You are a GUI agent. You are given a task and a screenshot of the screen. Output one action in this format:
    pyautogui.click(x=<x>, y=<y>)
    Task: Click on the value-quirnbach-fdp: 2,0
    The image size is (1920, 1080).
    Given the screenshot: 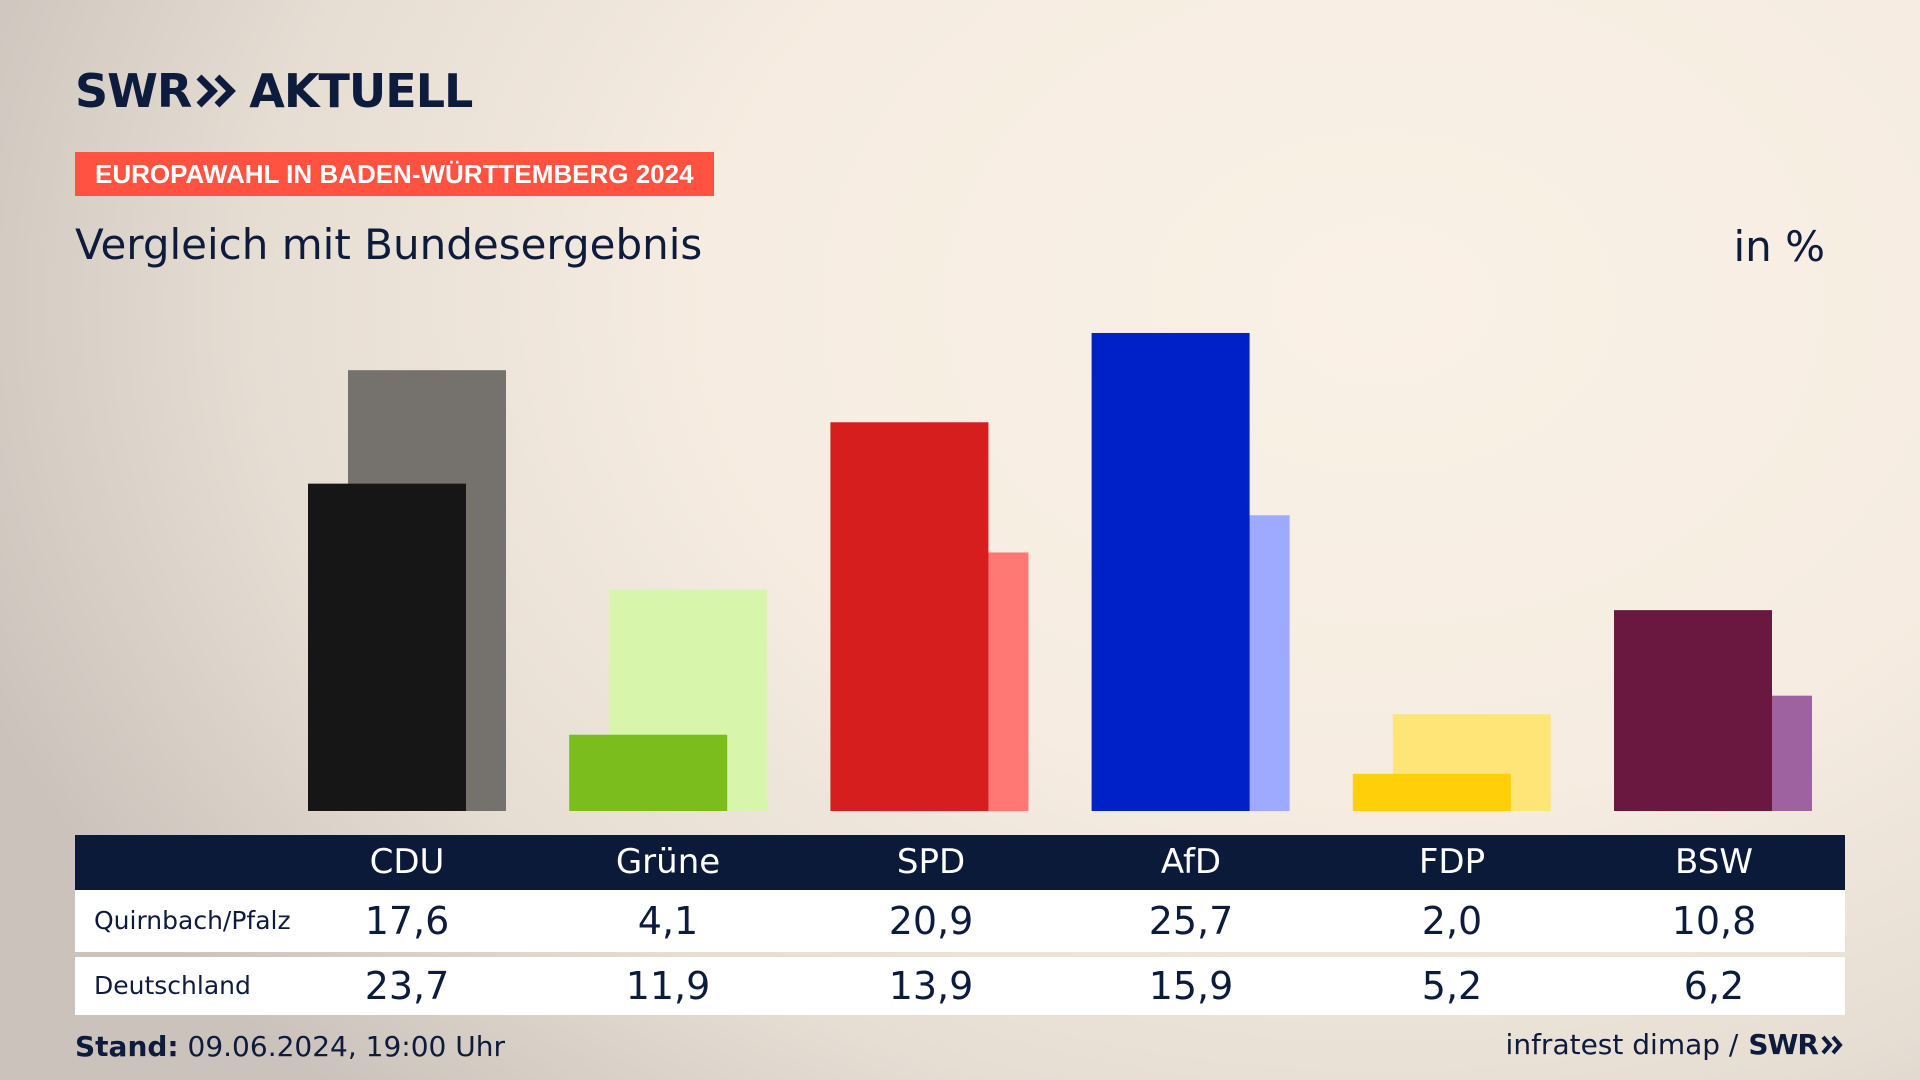 What is the action you would take?
    pyautogui.click(x=1452, y=921)
    